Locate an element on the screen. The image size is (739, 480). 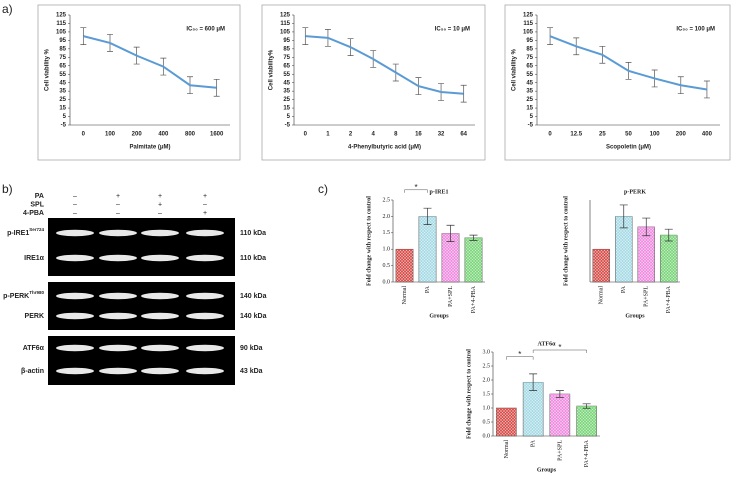
x-tick-label: 12.5 is located at coordinates (576, 135).